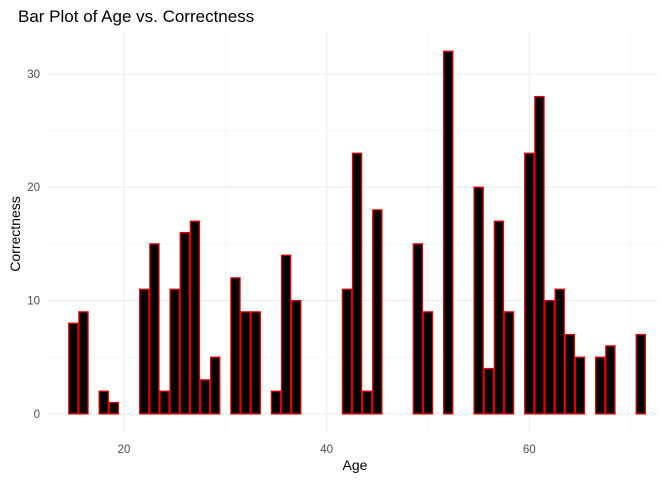  Describe the element at coordinates (529, 450) in the screenshot. I see `x-tick-label: 60` at that location.